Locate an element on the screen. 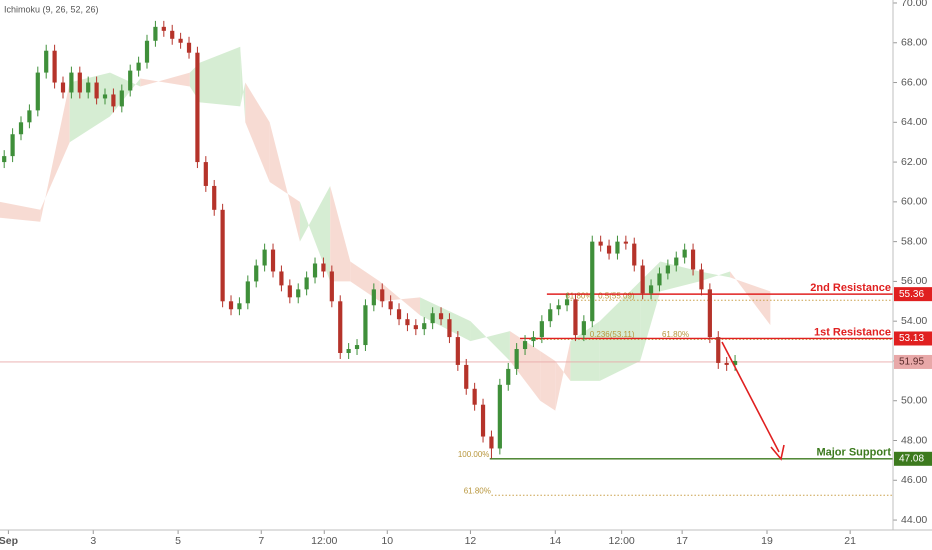 This screenshot has width=932, height=550. y-tick-label: 54.00 is located at coordinates (914, 321).